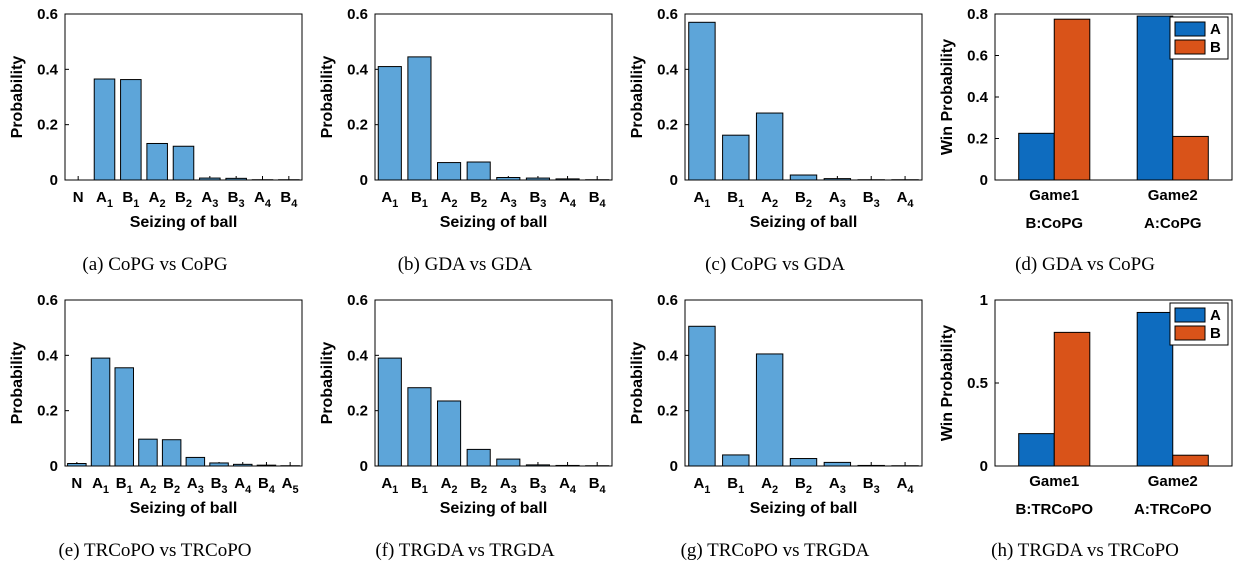  I want to click on y-tick-label: 0.8, so click(977, 14).